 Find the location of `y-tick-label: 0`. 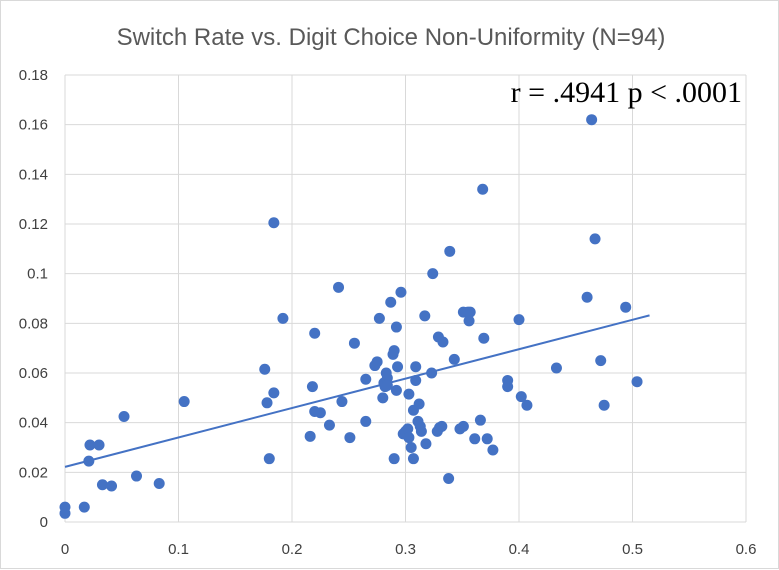

y-tick-label: 0 is located at coordinates (44, 522).